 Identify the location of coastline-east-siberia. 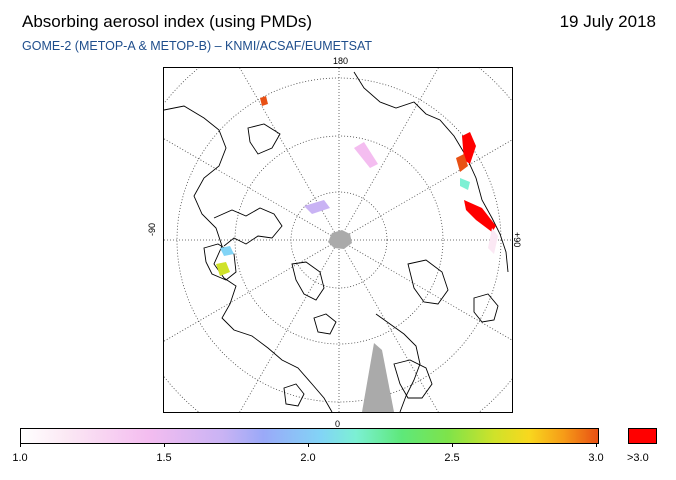
(486, 308).